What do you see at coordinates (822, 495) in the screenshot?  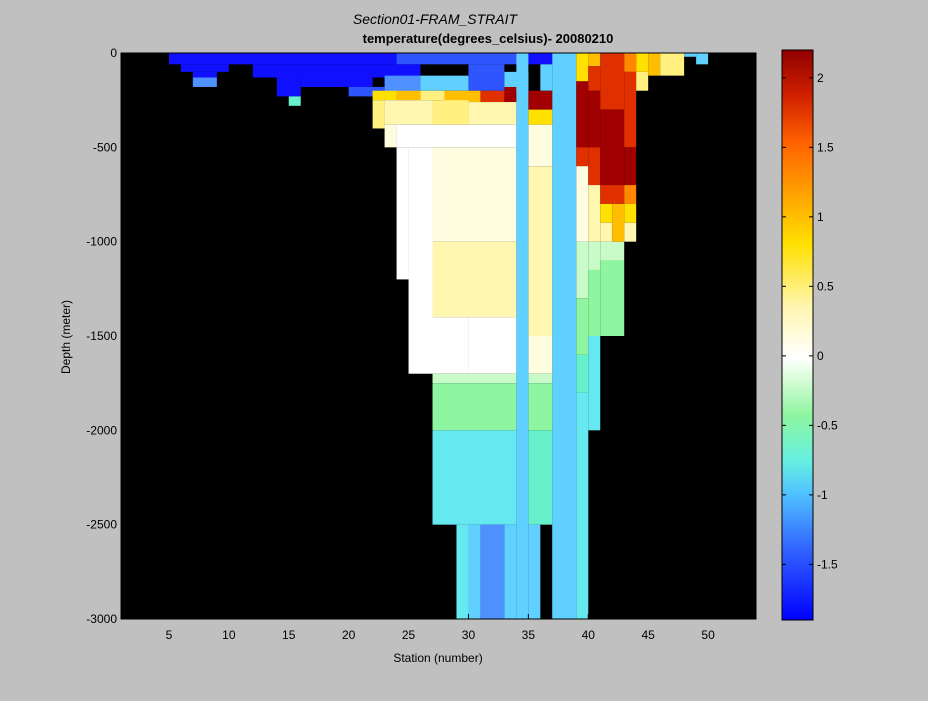 I see `colorbar-tick-label: -1` at bounding box center [822, 495].